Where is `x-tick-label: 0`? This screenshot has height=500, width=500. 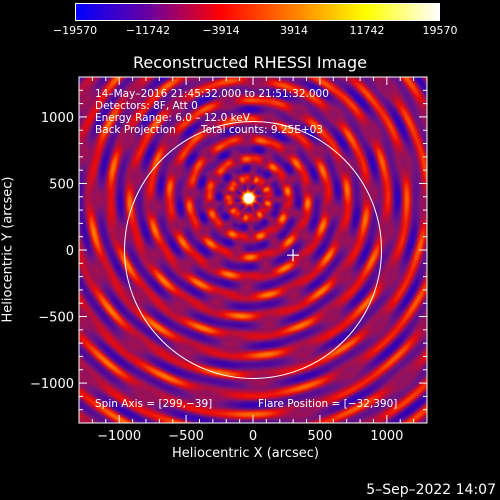
x-tick-label: 0 is located at coordinates (253, 436).